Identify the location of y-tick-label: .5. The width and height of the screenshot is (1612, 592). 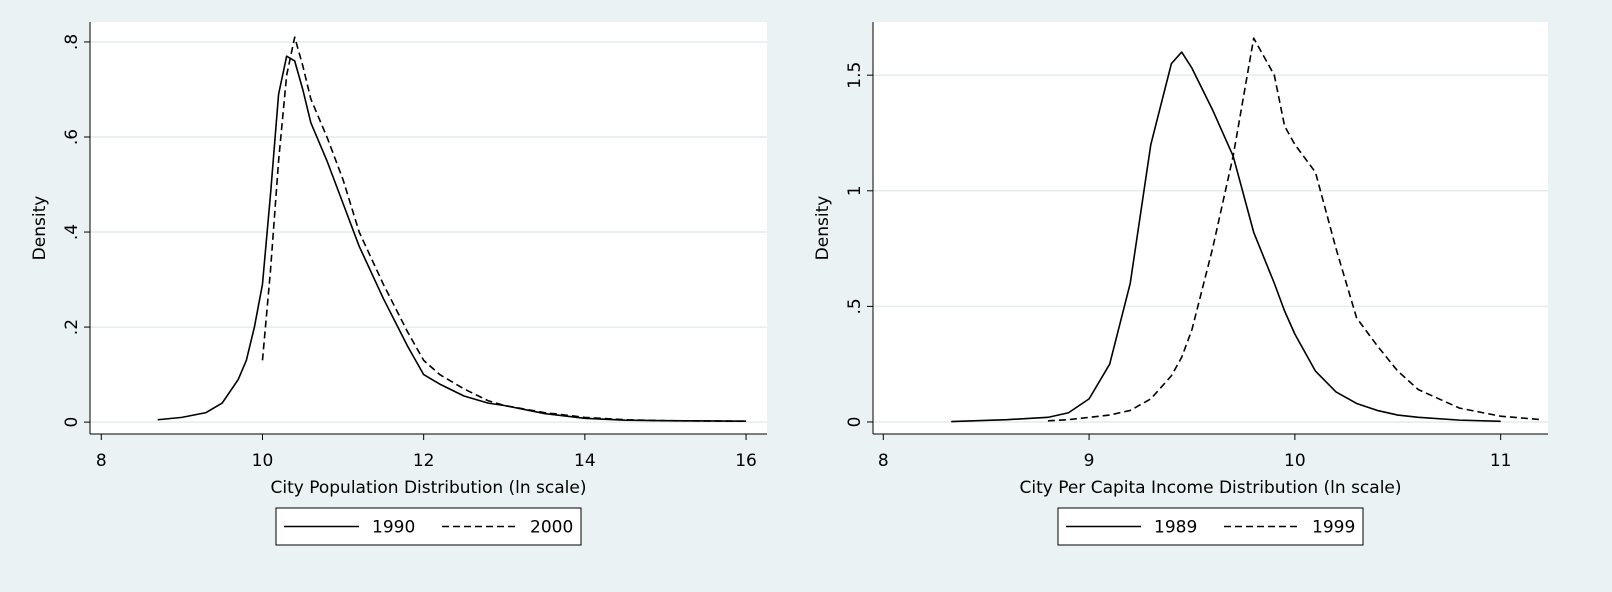
(855, 306).